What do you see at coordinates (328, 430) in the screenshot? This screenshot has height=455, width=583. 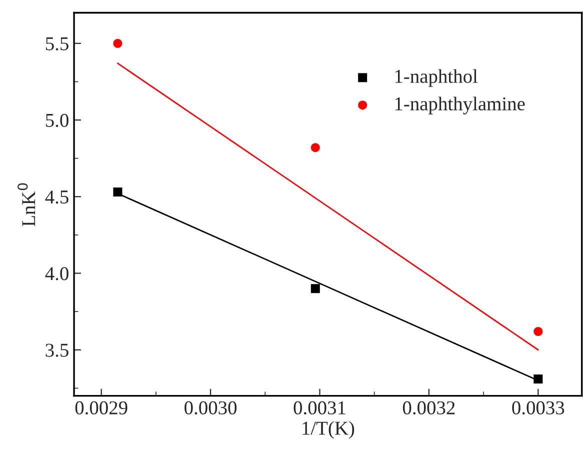 I see `x-axis-title: 1/T(K)` at bounding box center [328, 430].